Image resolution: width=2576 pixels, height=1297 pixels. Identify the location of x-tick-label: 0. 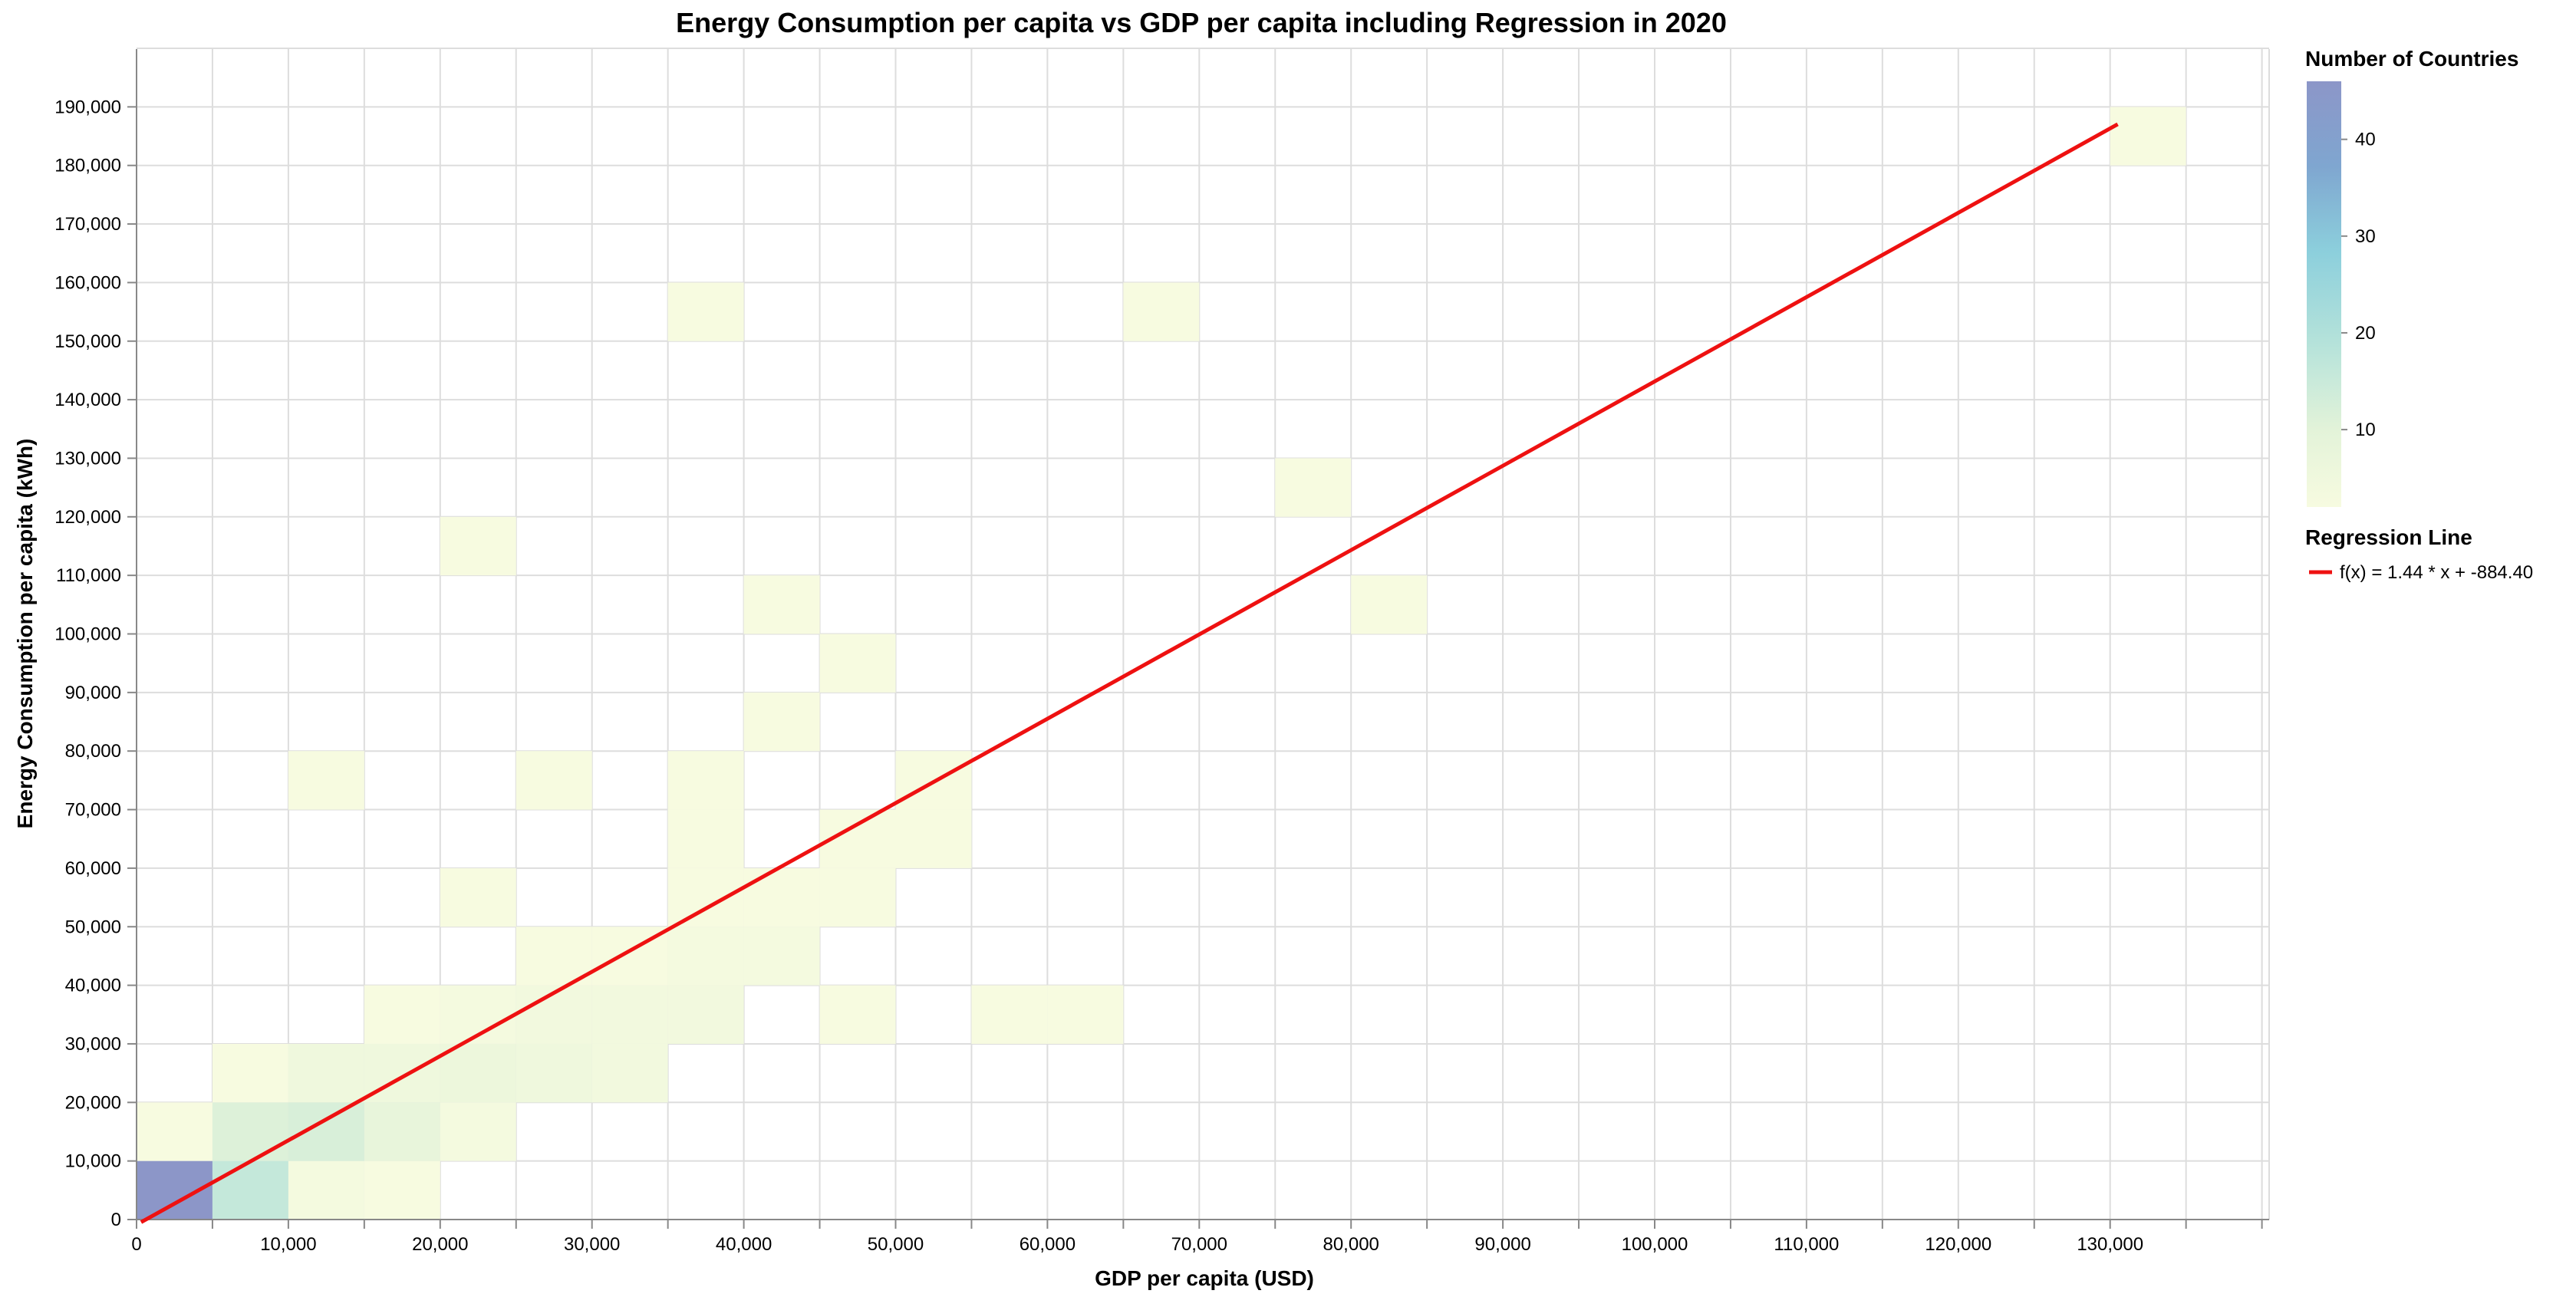
(136, 1244).